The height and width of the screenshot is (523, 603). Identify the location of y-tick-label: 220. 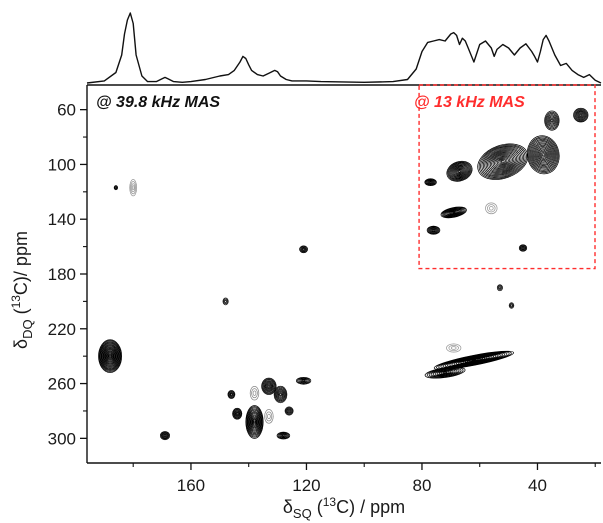
(62, 329).